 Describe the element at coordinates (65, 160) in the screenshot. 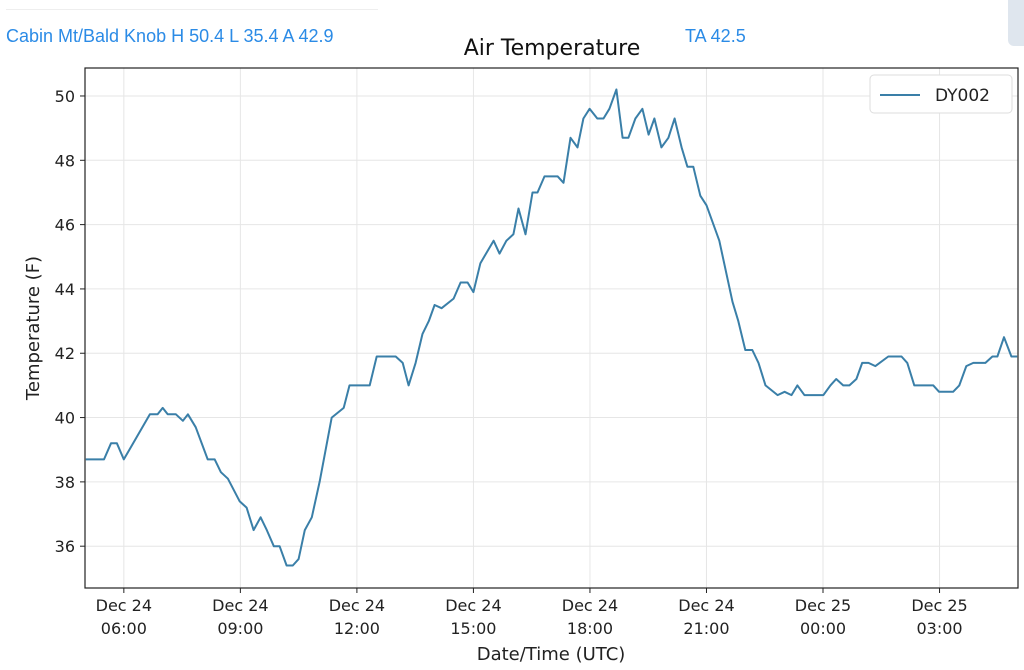

I see `y-tick-label: 48` at that location.